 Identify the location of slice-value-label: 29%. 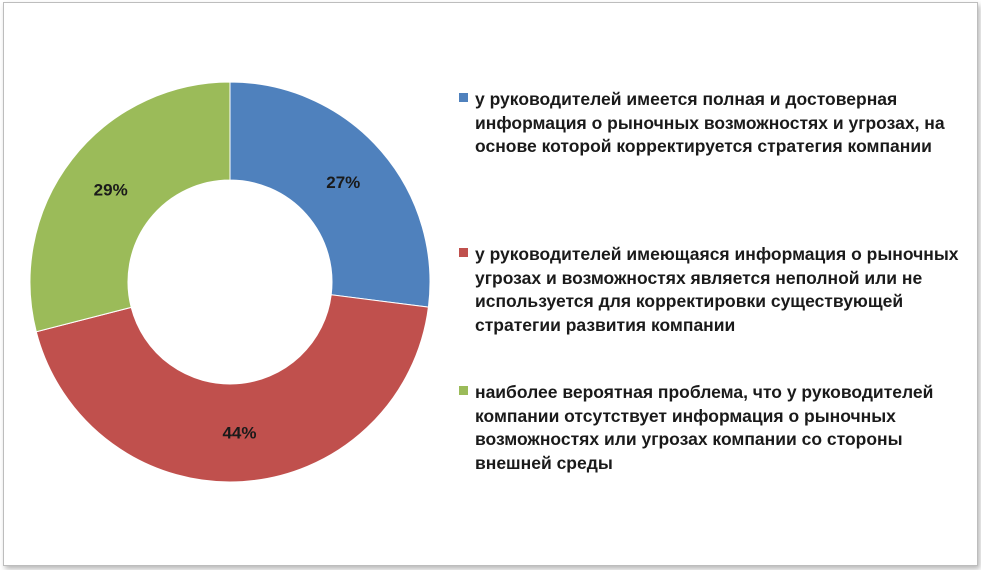
(111, 189).